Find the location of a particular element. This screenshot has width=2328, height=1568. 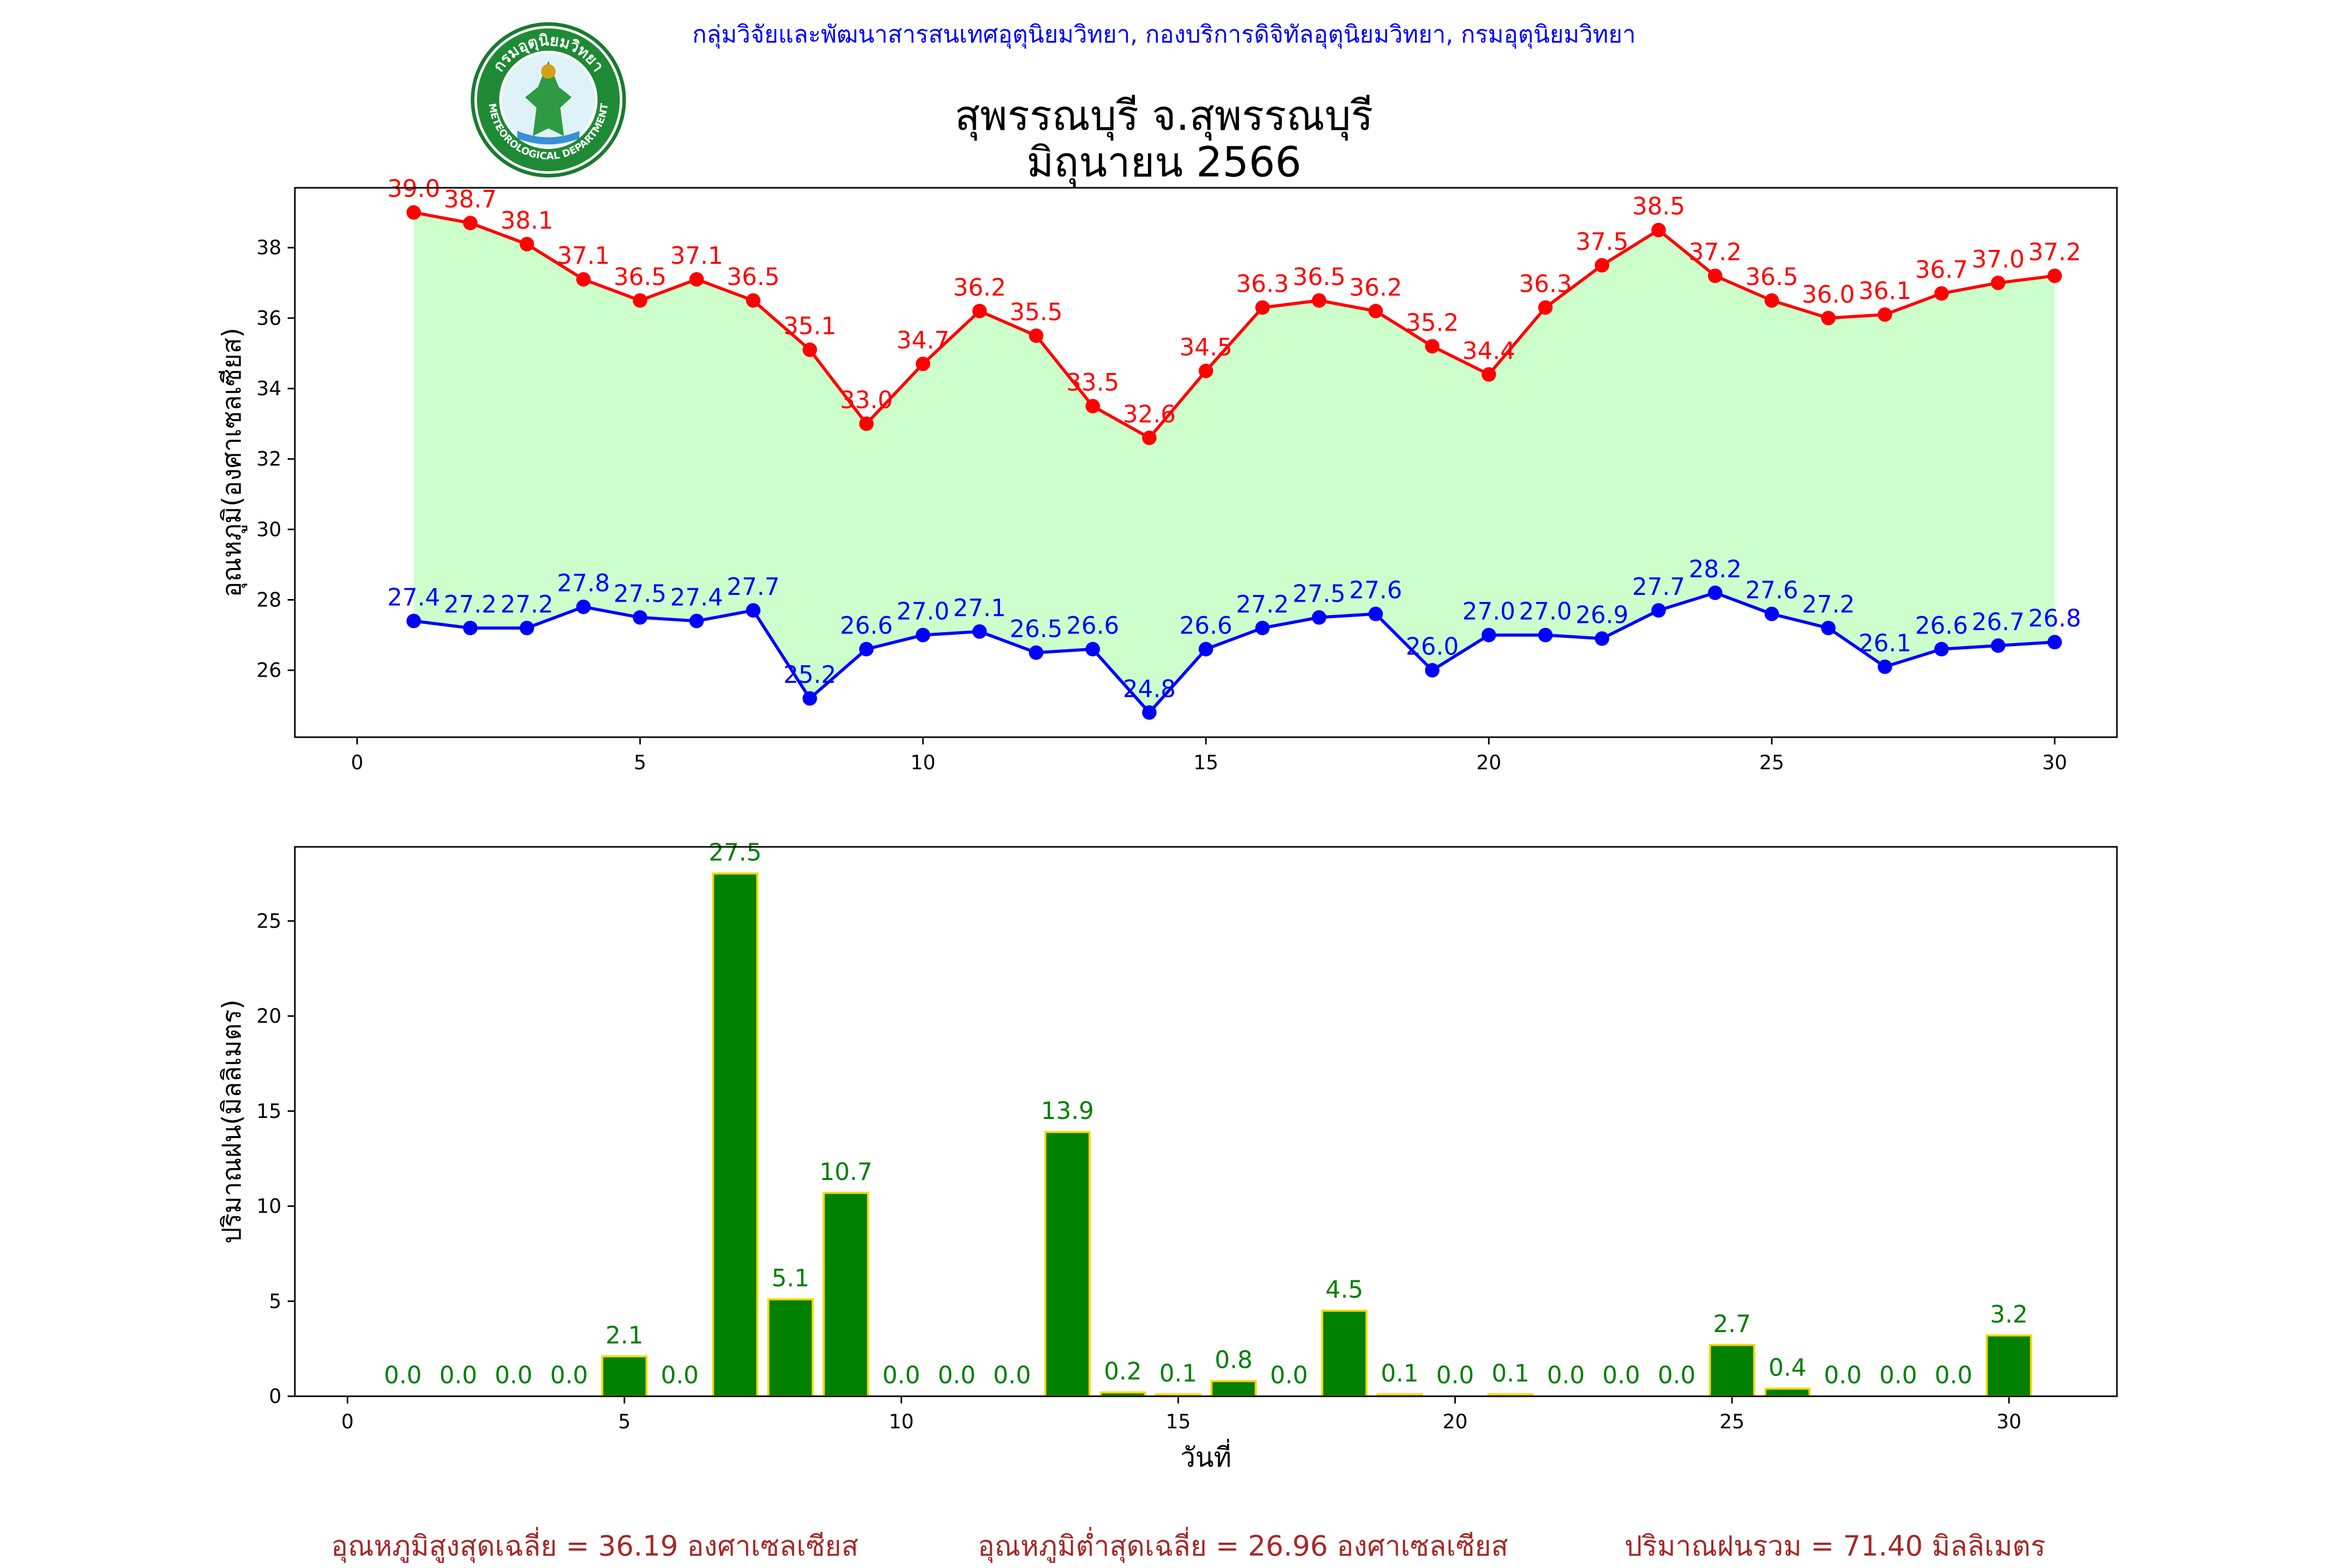

max-temp-data-label: 34.4 is located at coordinates (1489, 351).